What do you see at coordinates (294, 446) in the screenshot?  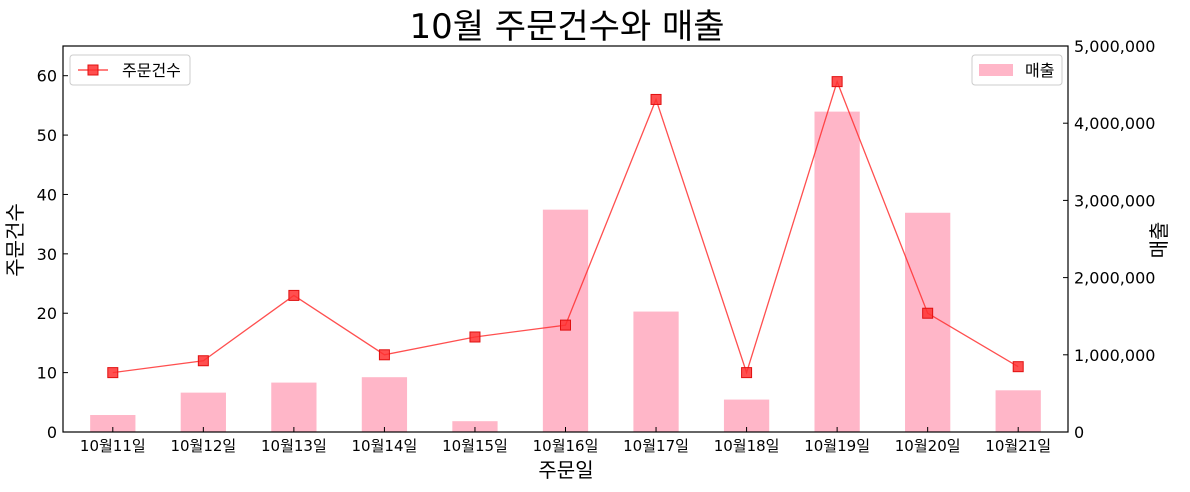 I see `x-tick-label: 10월13일` at bounding box center [294, 446].